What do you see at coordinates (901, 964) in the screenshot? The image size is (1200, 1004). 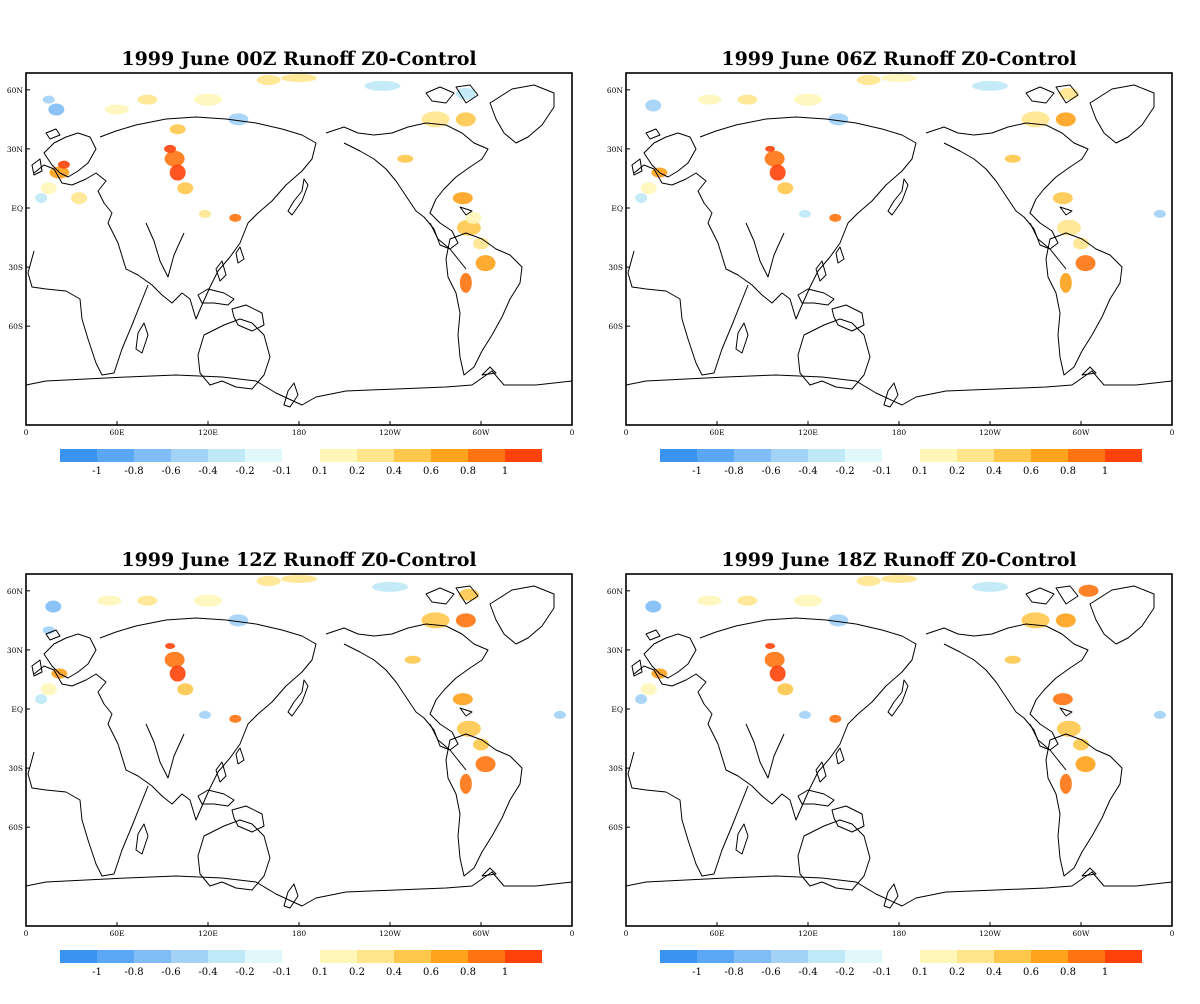 I see `colorbar: -1 -0.8 -0.6 -0.4 -0.2 -0.1 0.1 0.2 0.4 0.6 0.8 1` at bounding box center [901, 964].